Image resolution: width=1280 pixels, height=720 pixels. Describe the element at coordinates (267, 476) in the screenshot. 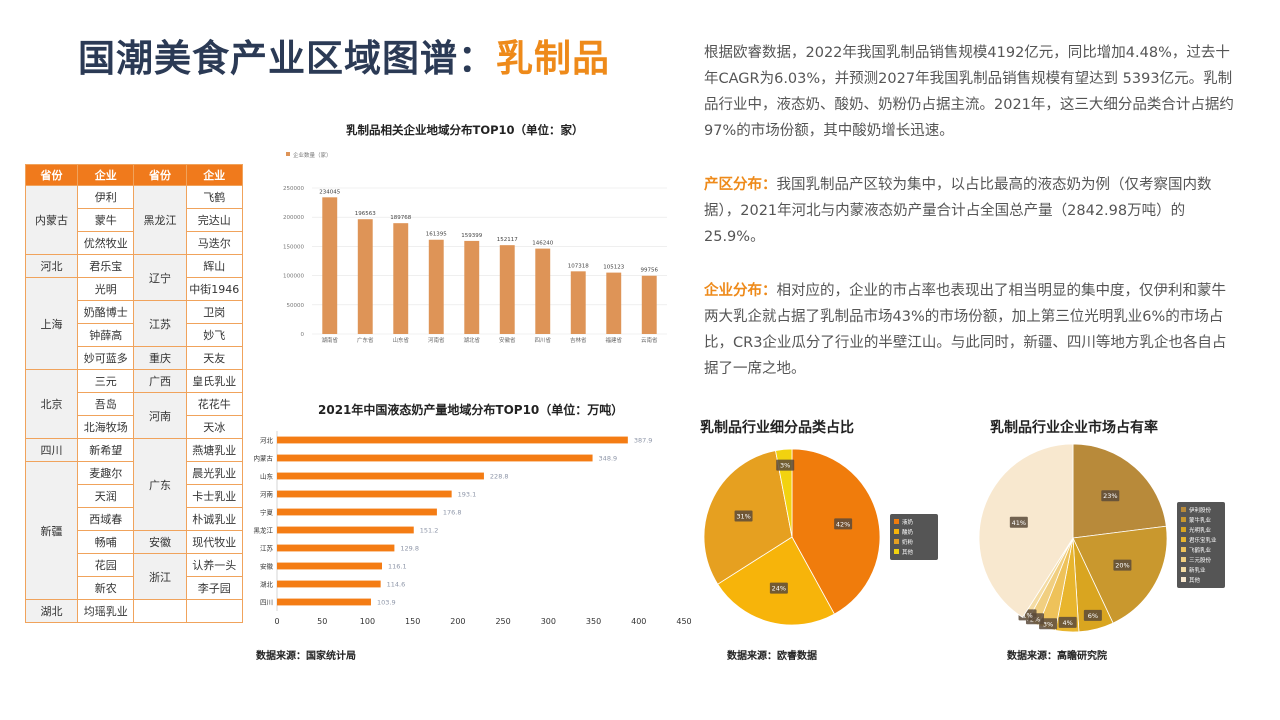

I see `y-tick-label: 山东` at that location.